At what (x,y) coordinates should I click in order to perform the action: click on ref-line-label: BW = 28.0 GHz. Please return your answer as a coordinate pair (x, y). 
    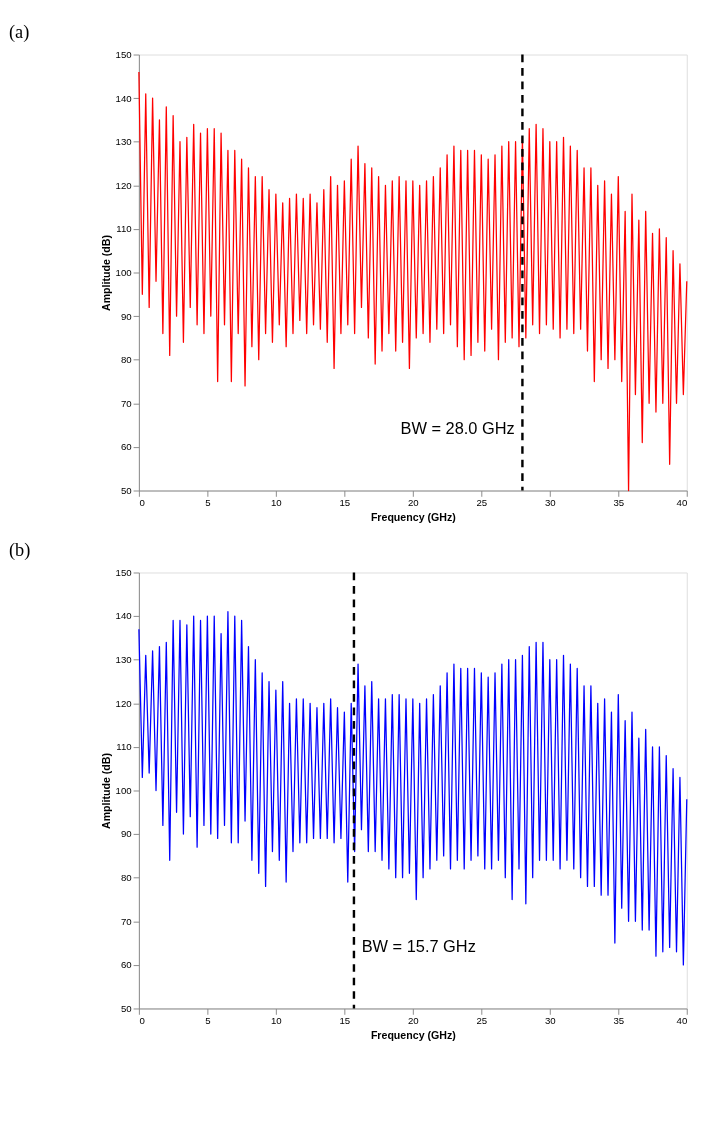
    Looking at the image, I should click on (457, 428).